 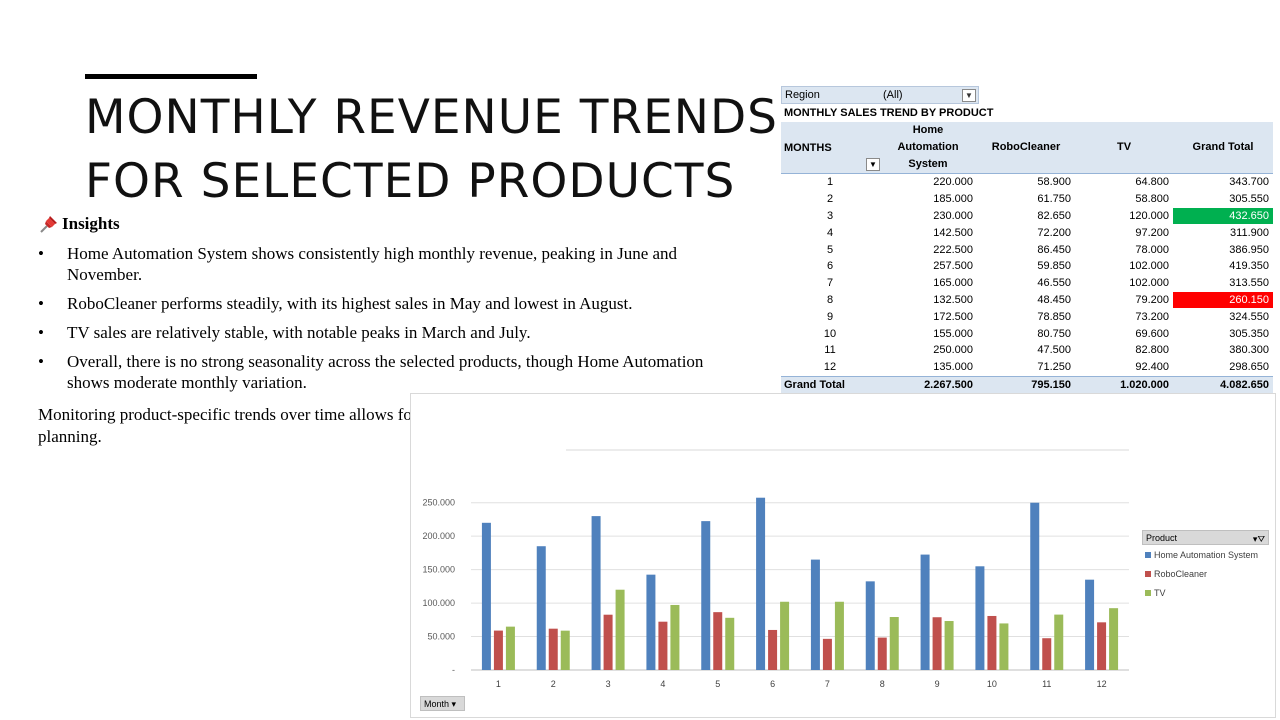 What do you see at coordinates (1027, 333) in the screenshot?
I see `pivot-row: 10 155.000 80.750 69.600 305.350` at bounding box center [1027, 333].